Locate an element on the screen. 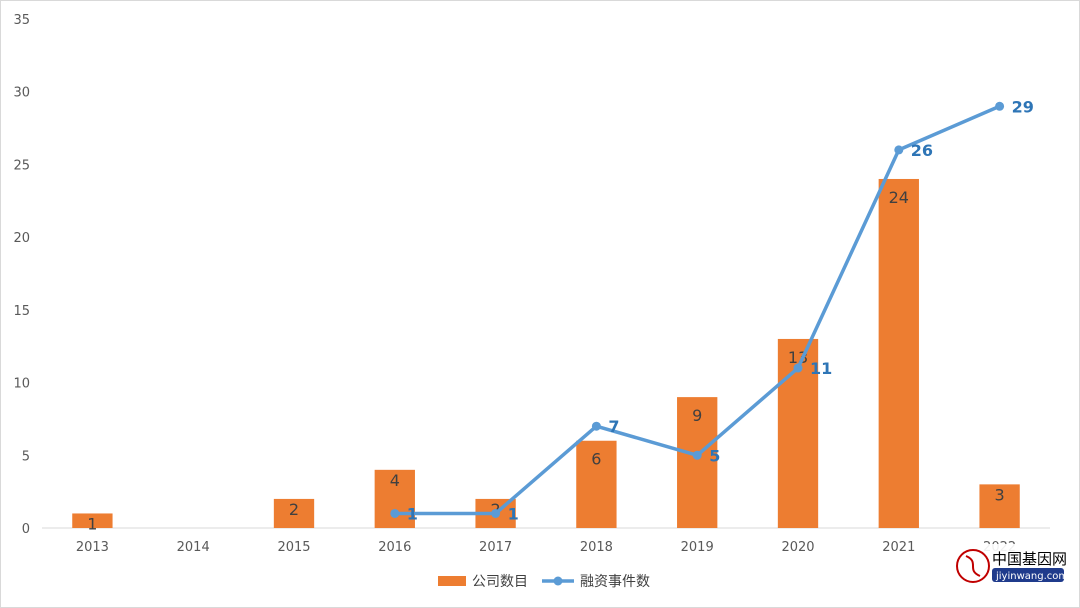  x-tick-label: 2018 is located at coordinates (596, 547).